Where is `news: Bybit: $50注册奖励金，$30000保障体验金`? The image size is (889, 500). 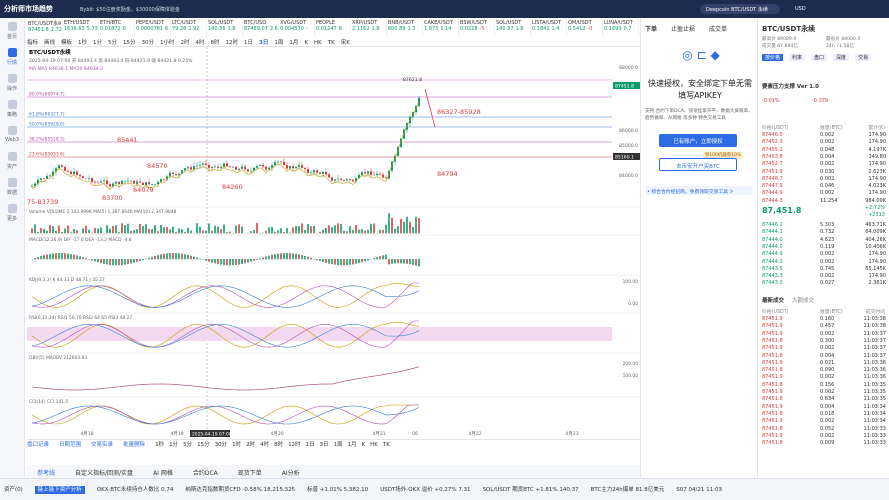 news: Bybit: $50注册奖励金，$30000保障体验金 is located at coordinates (130, 10).